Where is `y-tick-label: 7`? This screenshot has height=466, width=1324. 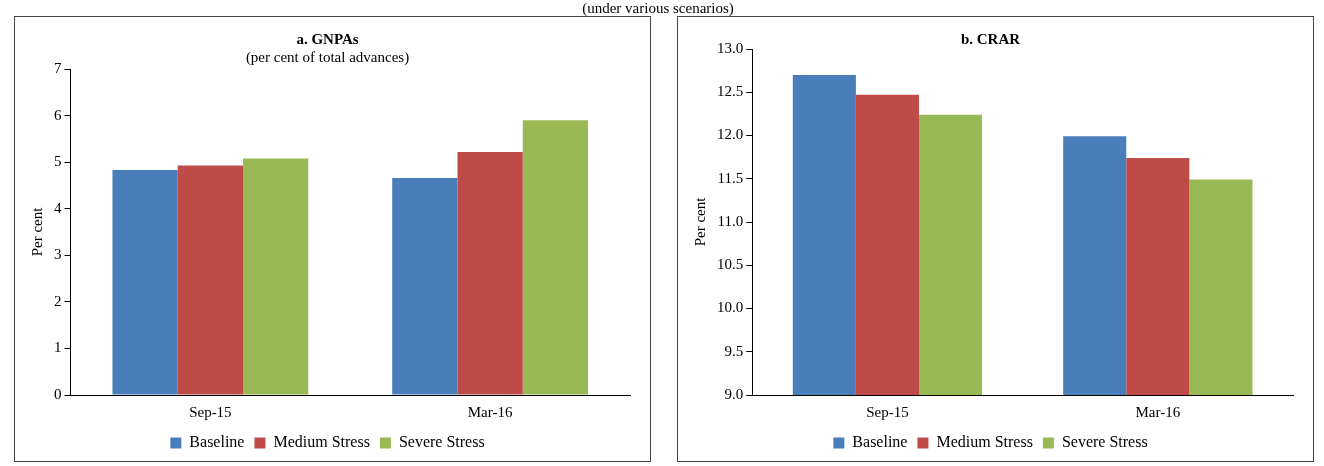 y-tick-label: 7 is located at coordinates (58, 67).